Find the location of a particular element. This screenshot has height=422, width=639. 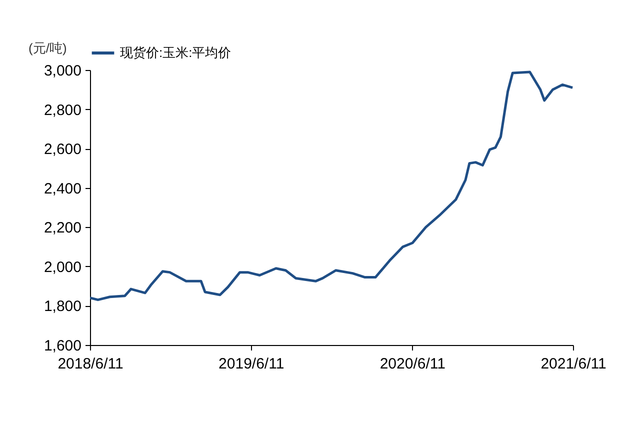

x-tick-label: 2019/6/11 is located at coordinates (251, 364).